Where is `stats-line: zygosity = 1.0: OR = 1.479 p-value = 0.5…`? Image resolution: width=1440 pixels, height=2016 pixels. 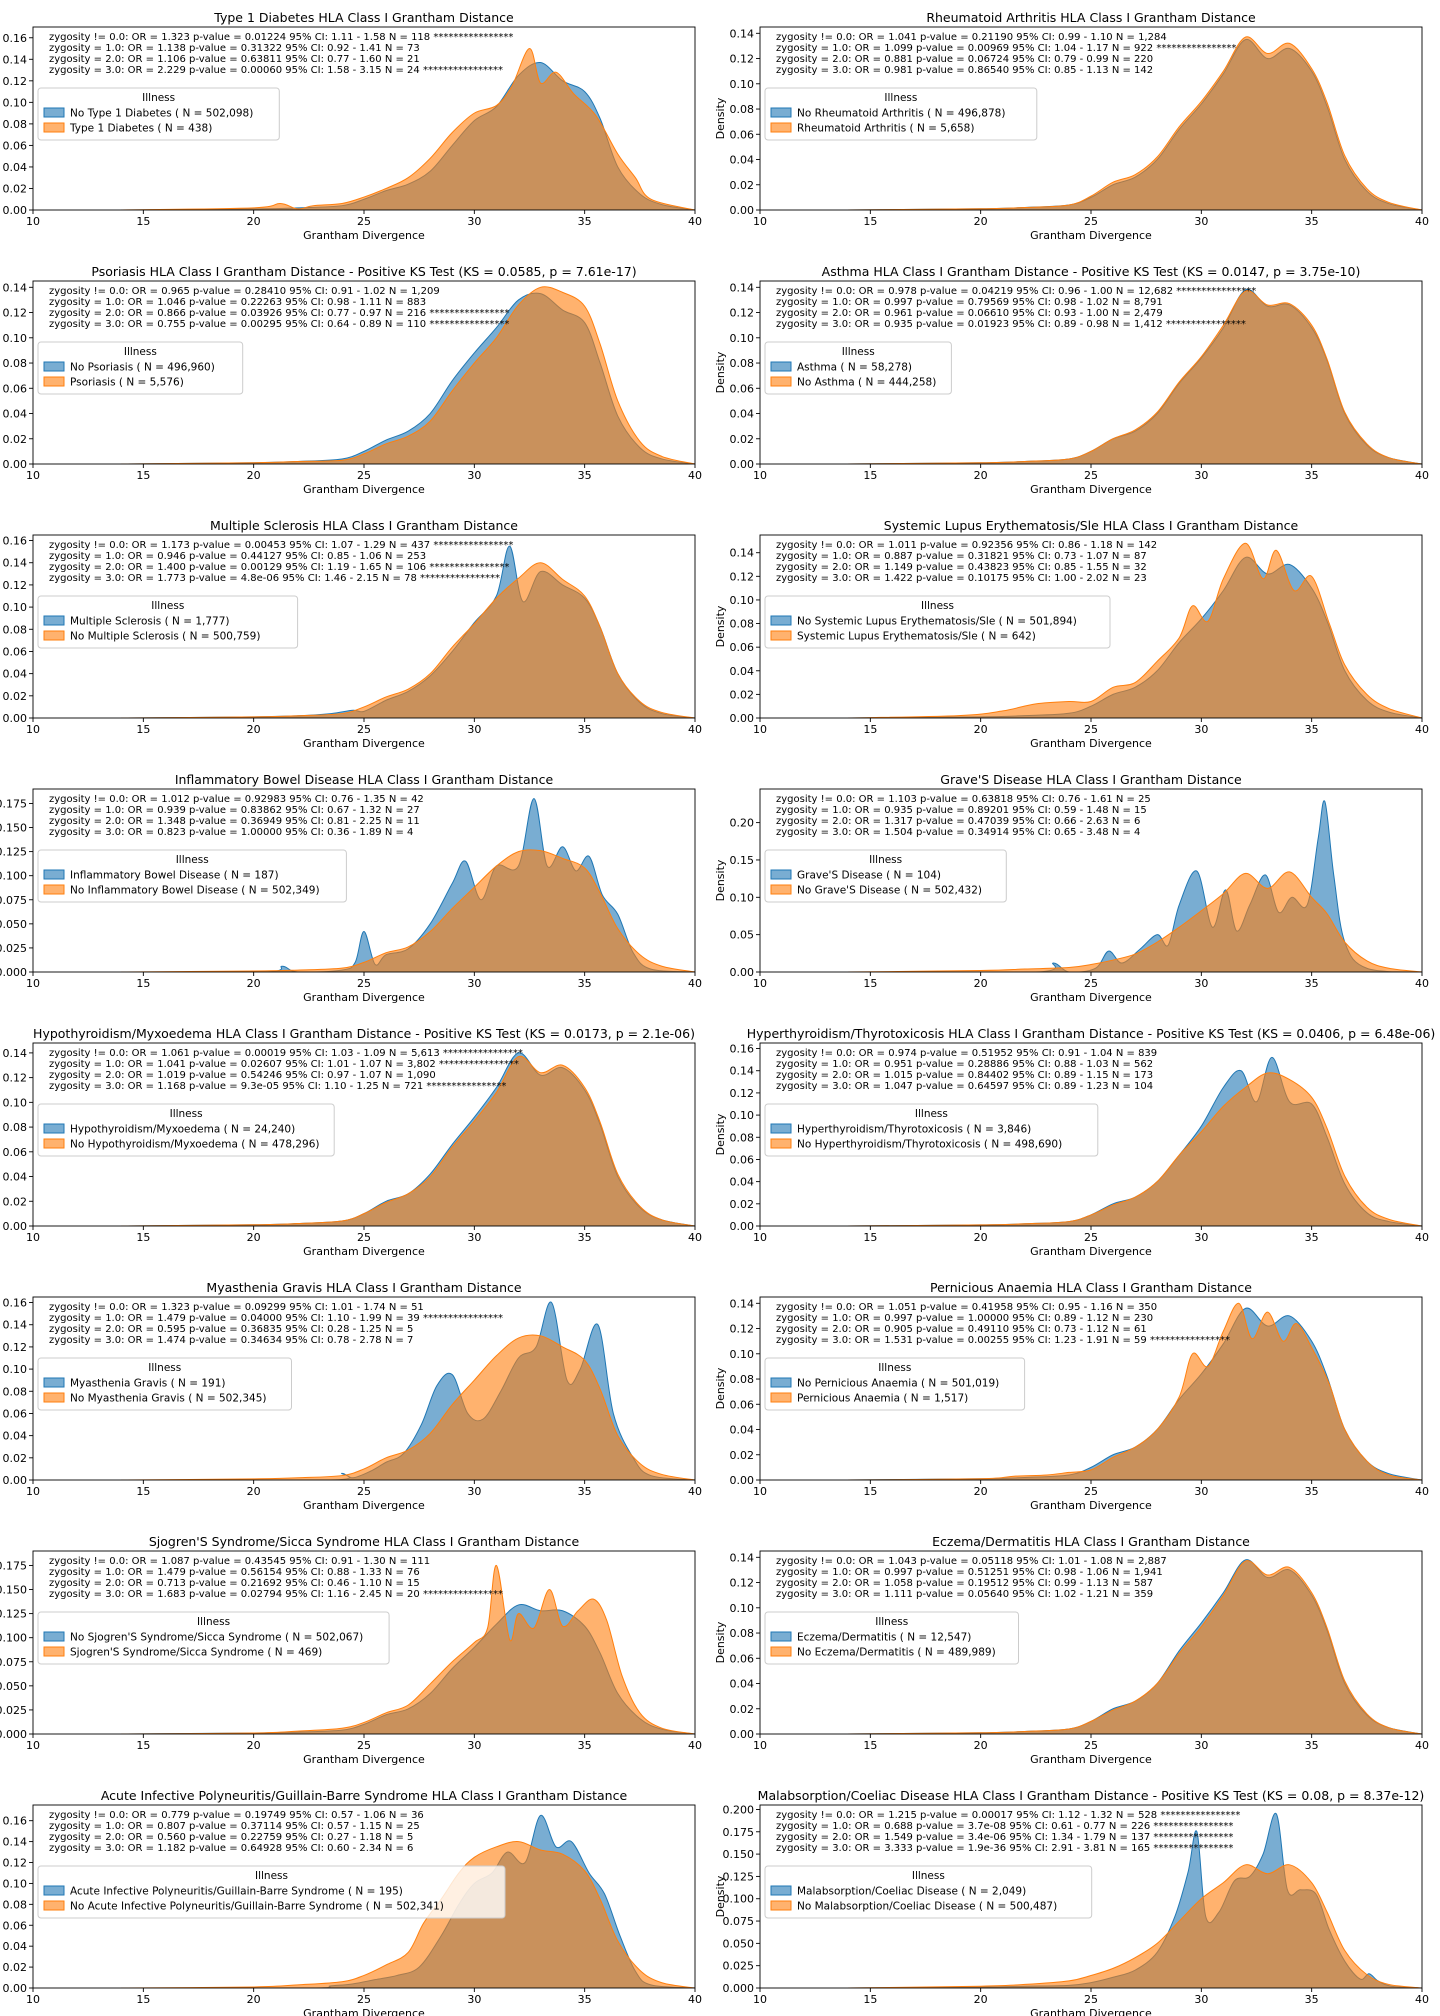
stats-line: zygosity = 1.0: OR = 1.479 p-value = 0.5… is located at coordinates (234, 1572).